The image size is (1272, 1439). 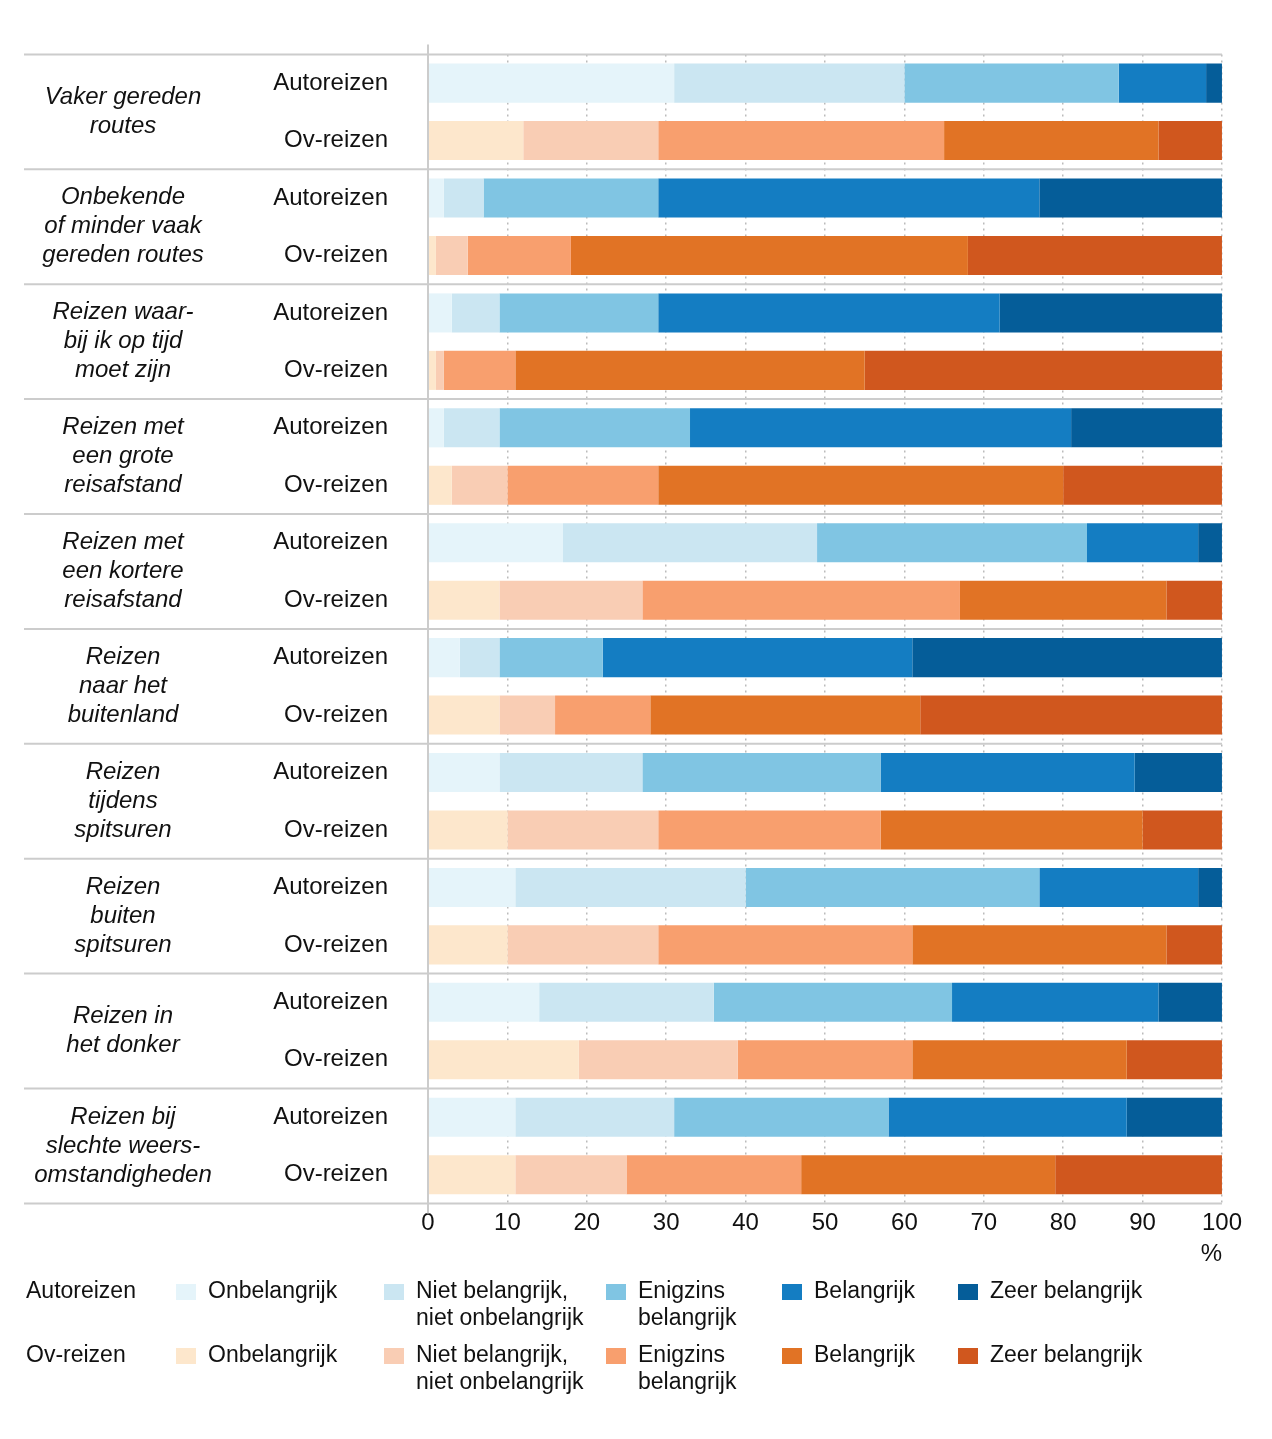 I want to click on x-tick-label: 30, so click(x=666, y=1222).